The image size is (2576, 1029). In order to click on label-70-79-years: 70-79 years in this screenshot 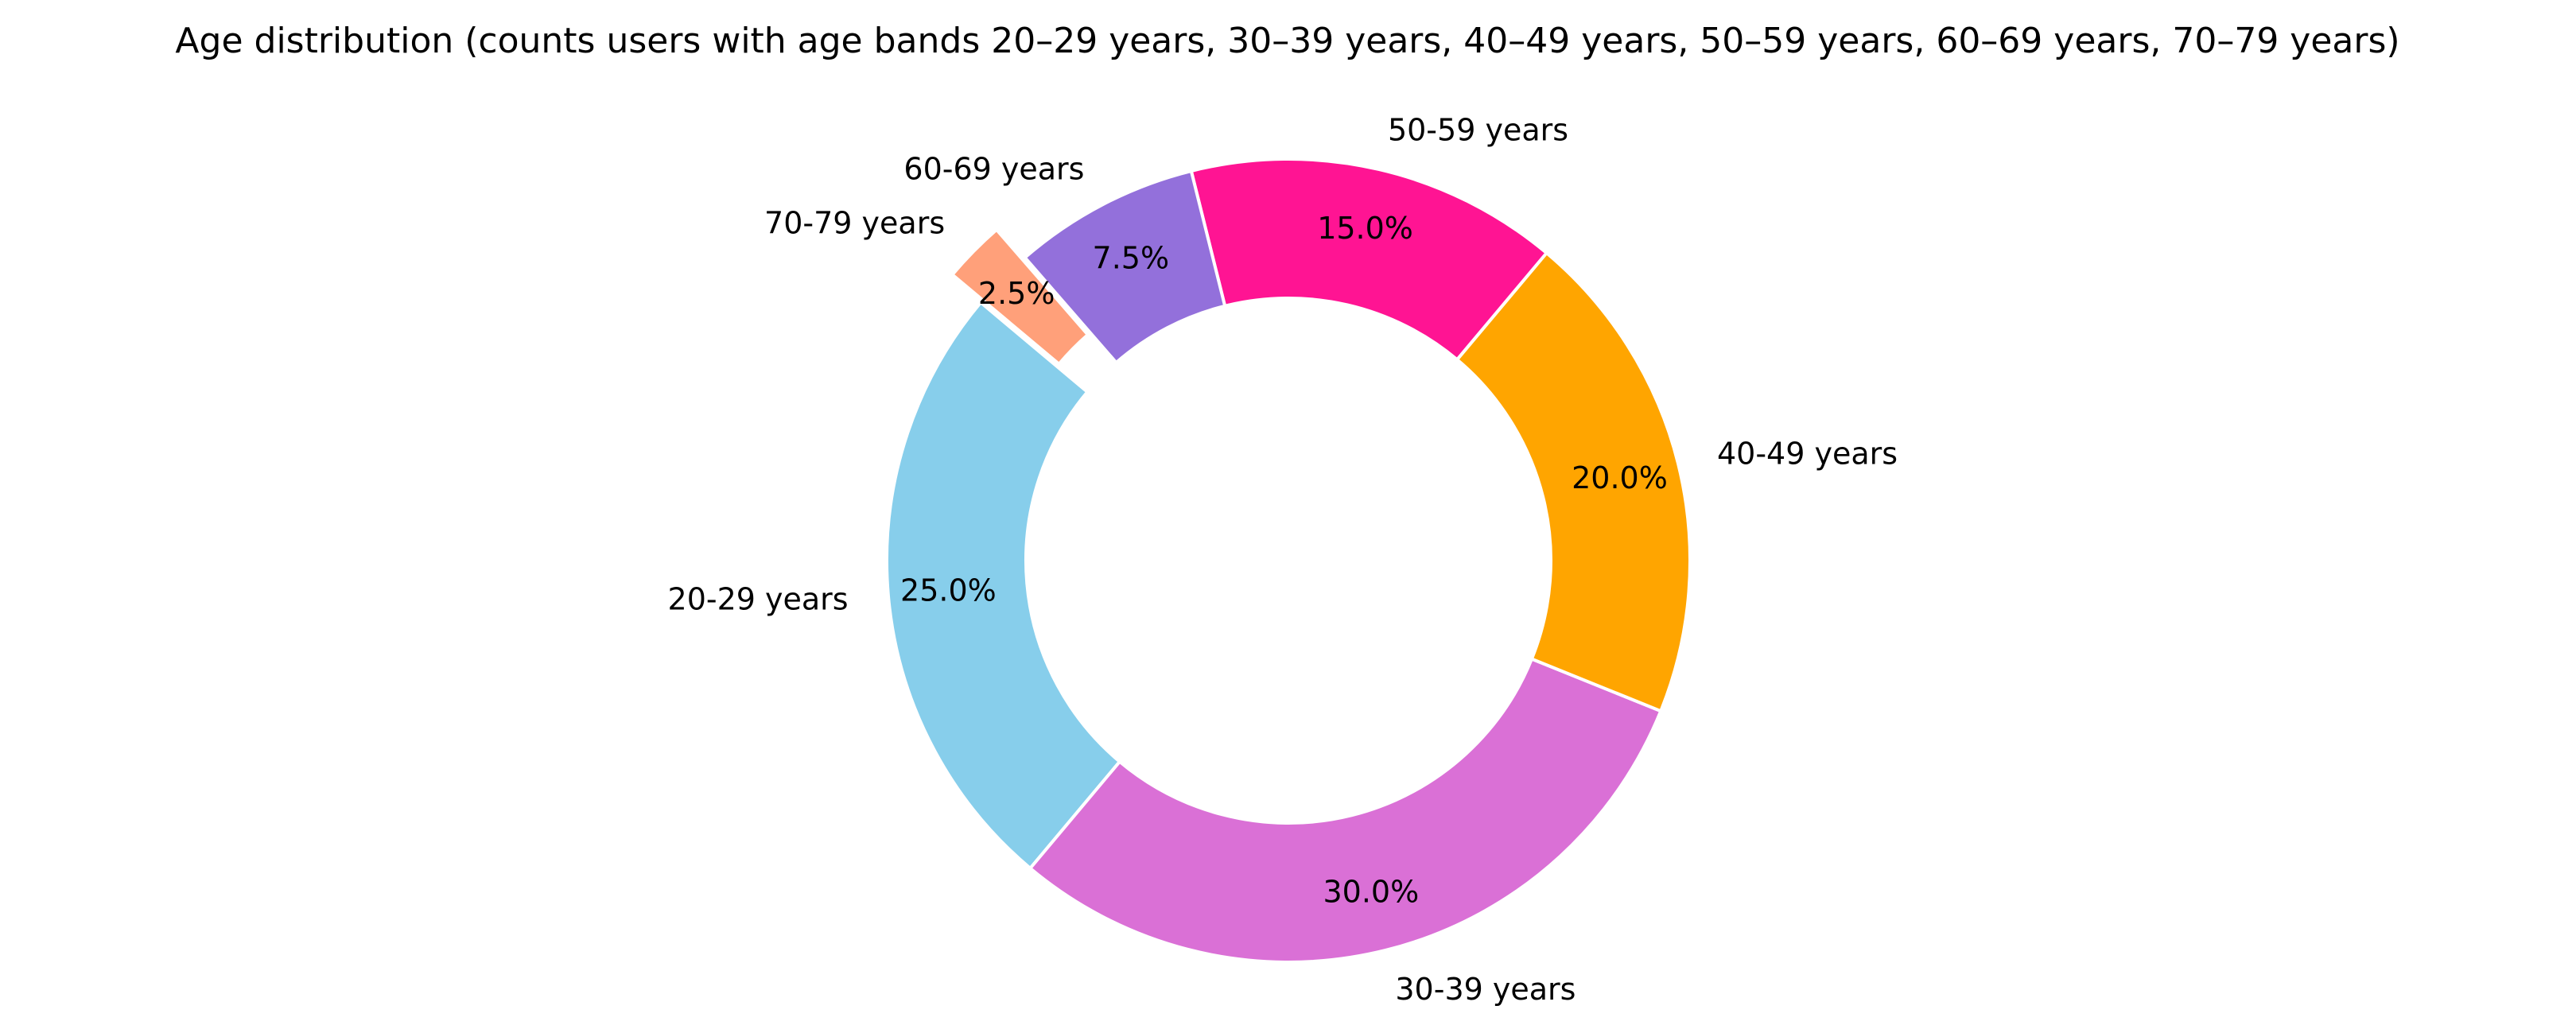, I will do `click(854, 223)`.